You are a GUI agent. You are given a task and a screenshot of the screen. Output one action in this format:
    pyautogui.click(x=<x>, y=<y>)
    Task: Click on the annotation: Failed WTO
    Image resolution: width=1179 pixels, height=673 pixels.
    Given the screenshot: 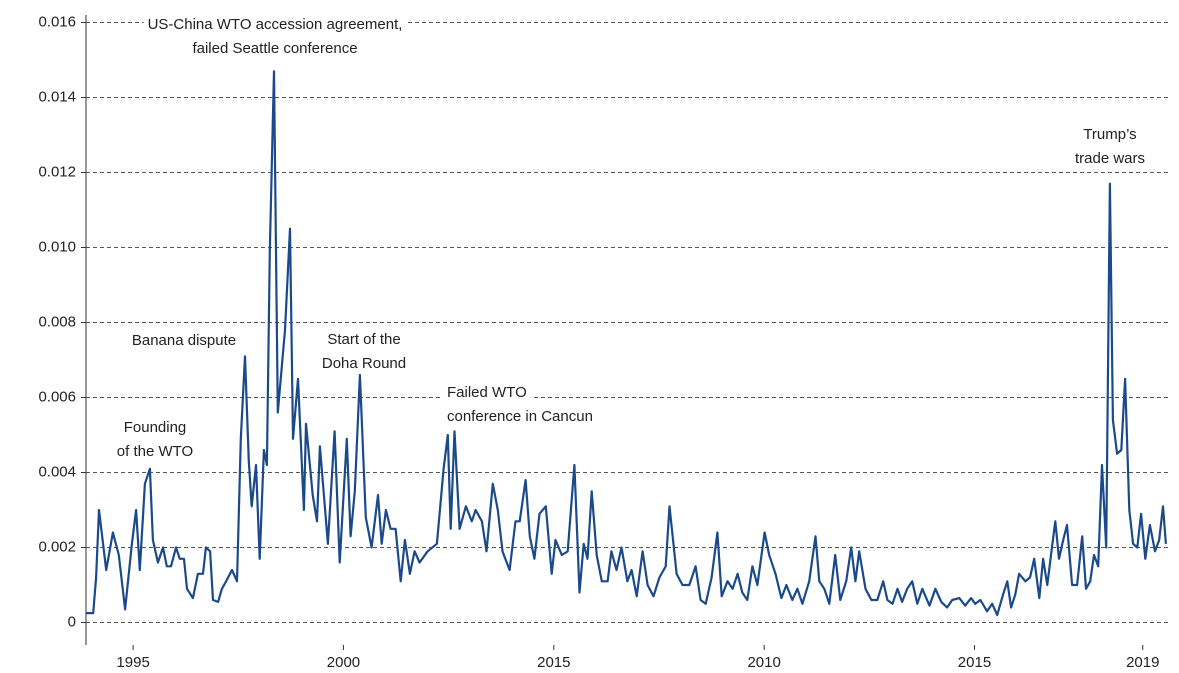 What is the action you would take?
    pyautogui.click(x=487, y=392)
    